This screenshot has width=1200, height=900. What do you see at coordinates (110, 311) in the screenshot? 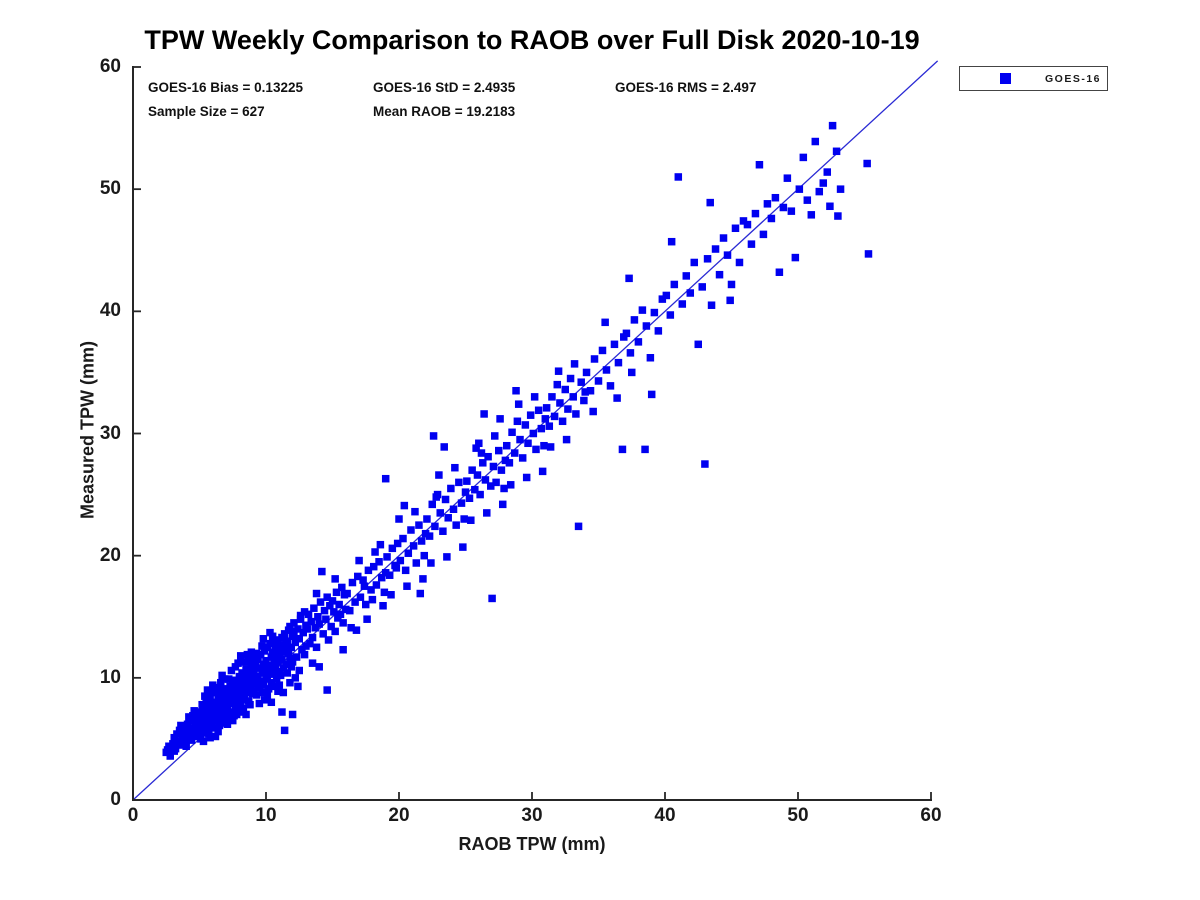
I see `y-tick-label: 40` at bounding box center [110, 311].